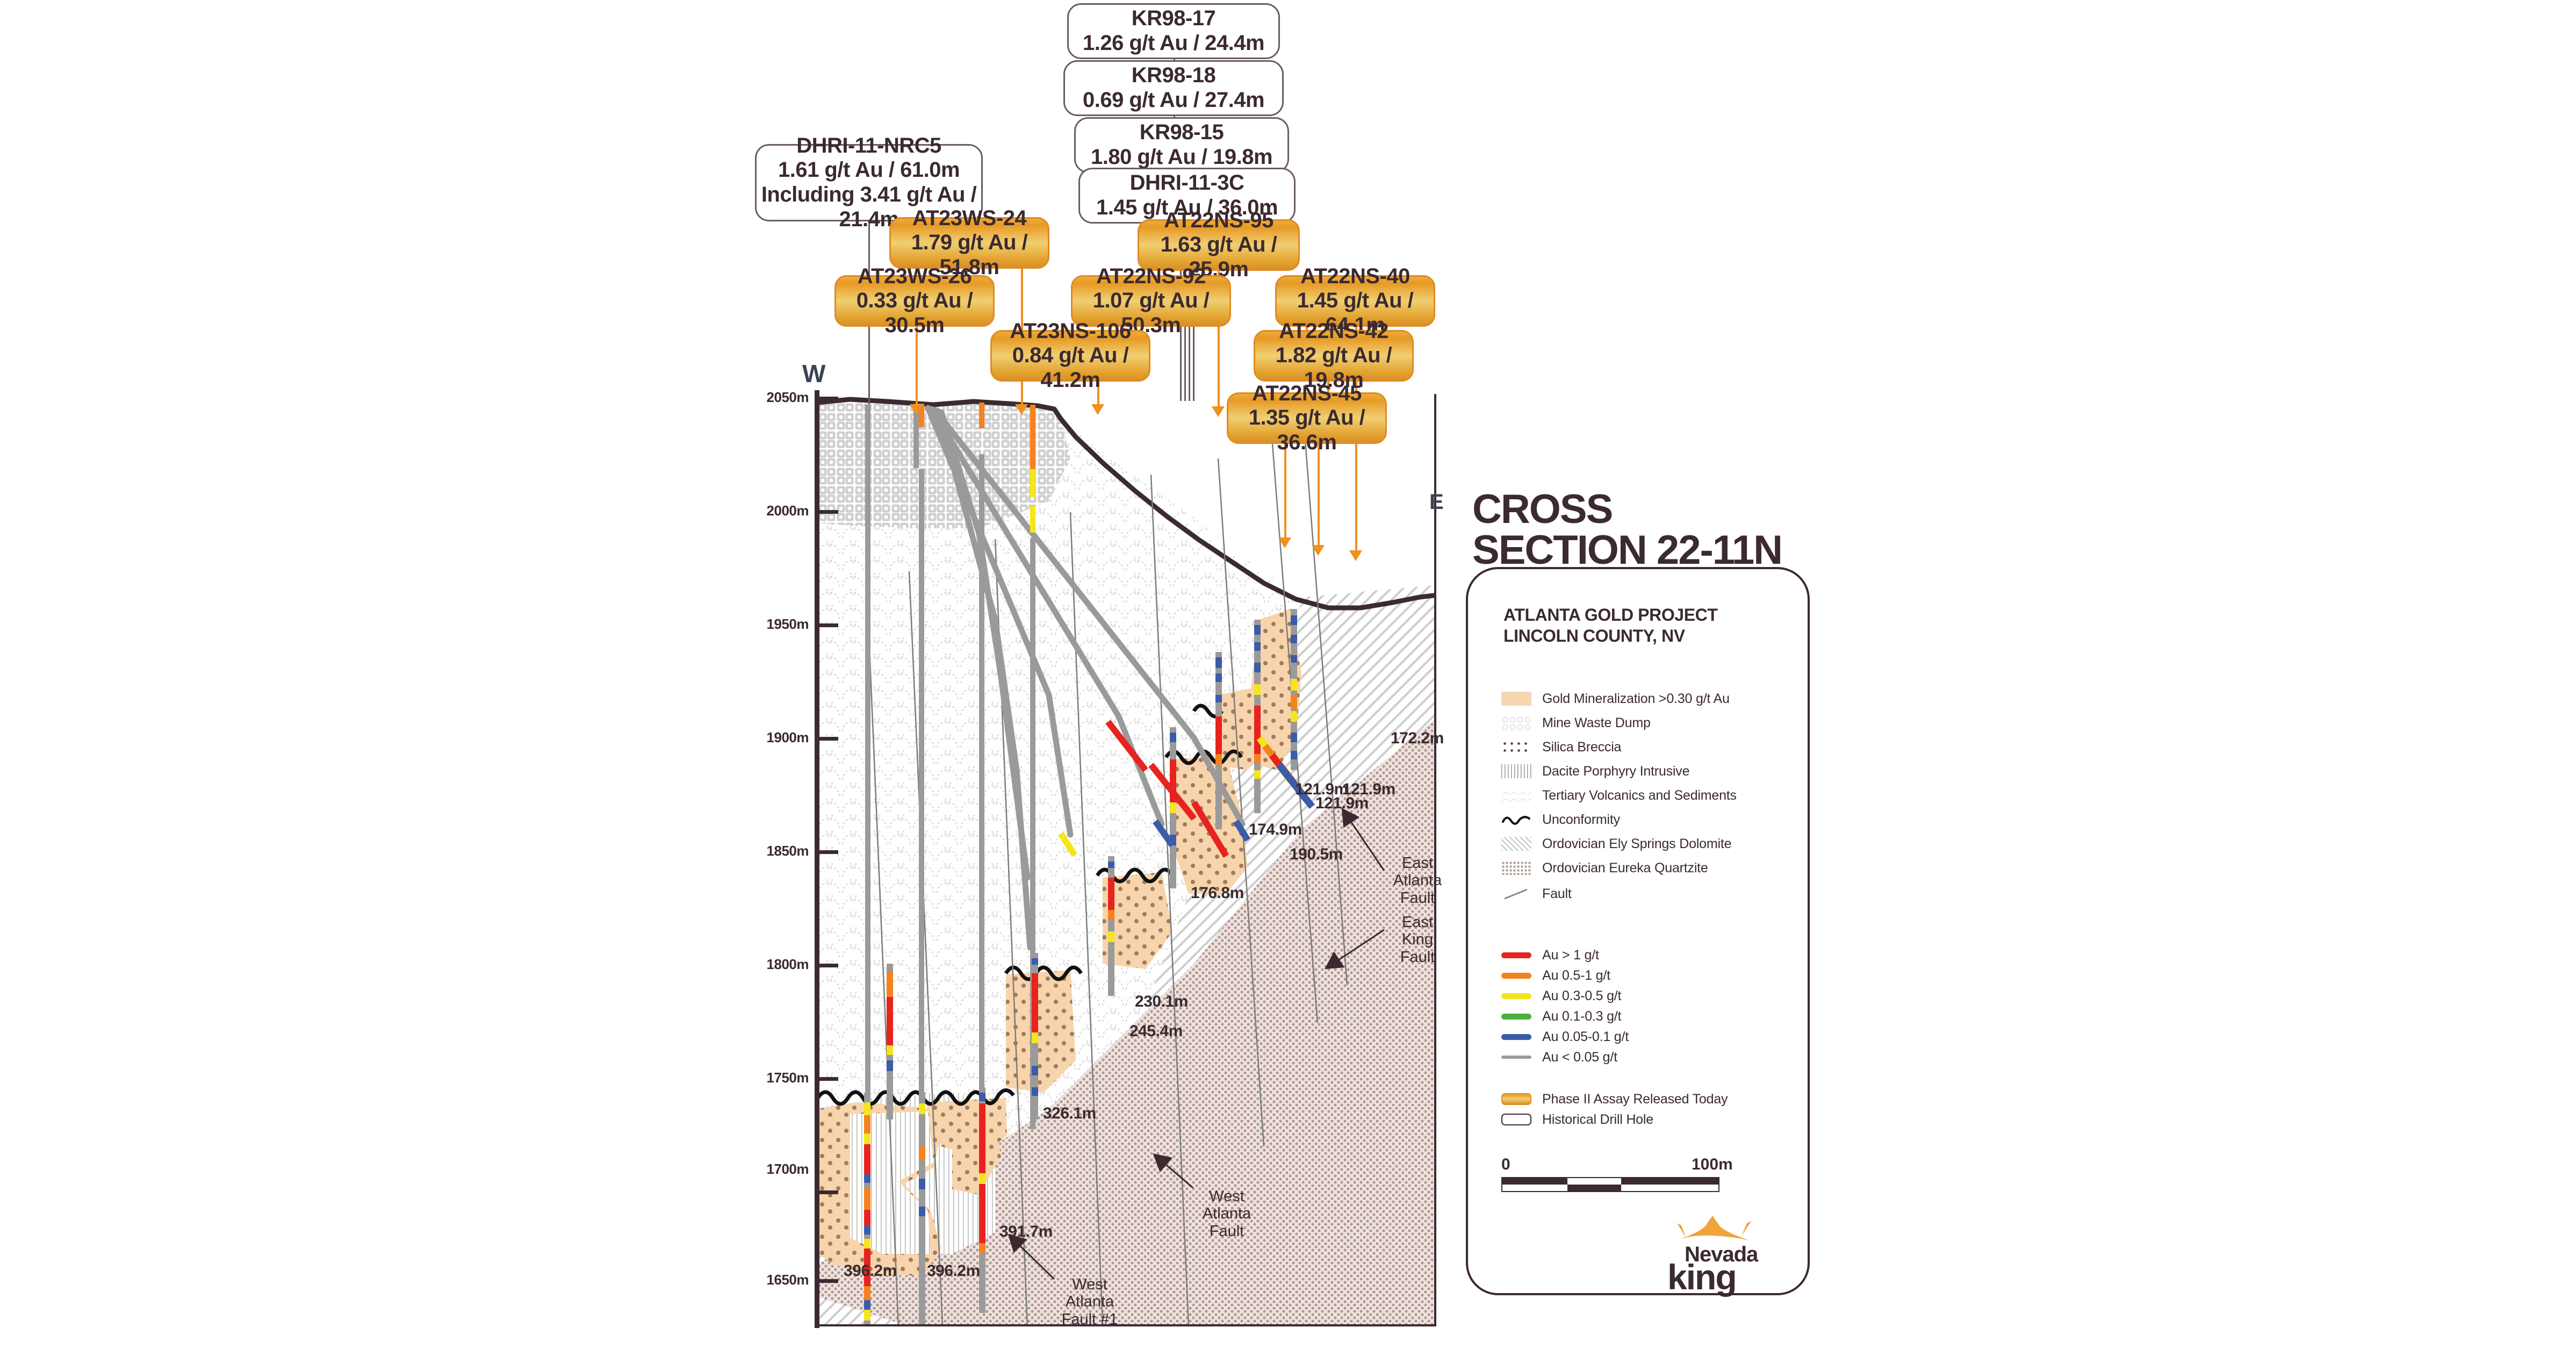  I want to click on callout-at23ws-26: AT23WS-26 0.33 g/t Au / 30.5m, so click(915, 301).